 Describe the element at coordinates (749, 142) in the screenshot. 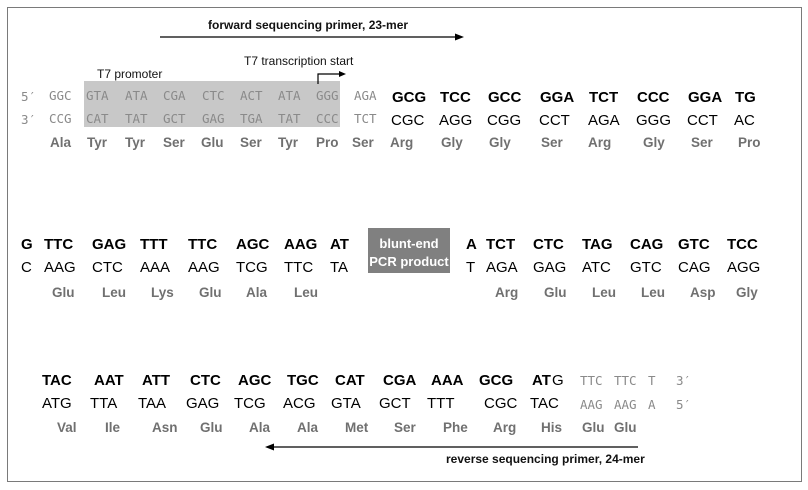

I see `amino-acid: Pro` at that location.